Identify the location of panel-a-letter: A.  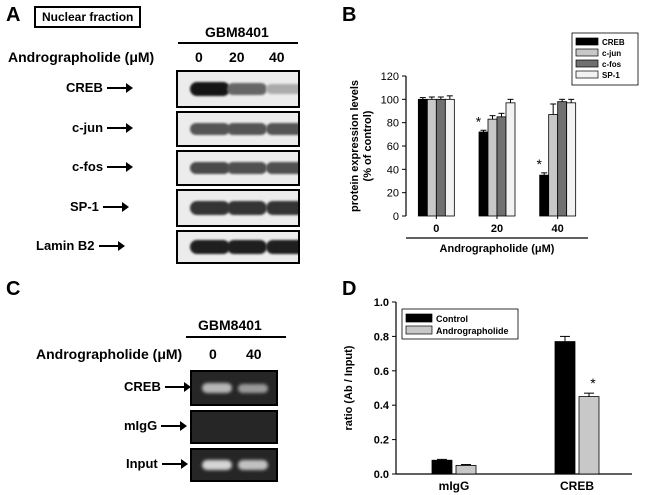
(13, 15).